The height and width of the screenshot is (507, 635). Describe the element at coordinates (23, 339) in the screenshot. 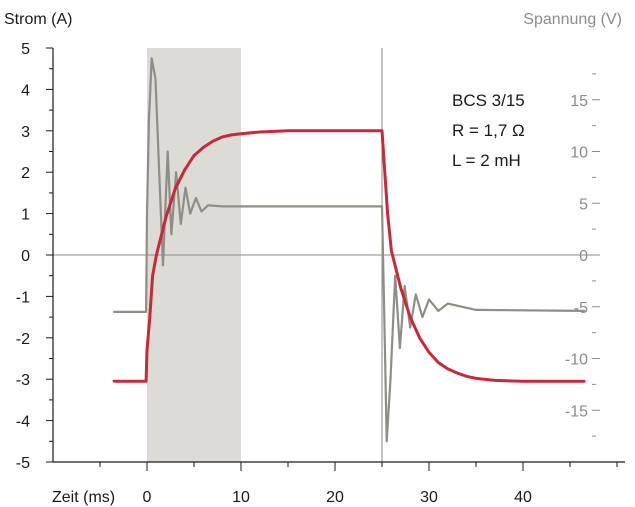

I see `left-tick-label: -2` at that location.